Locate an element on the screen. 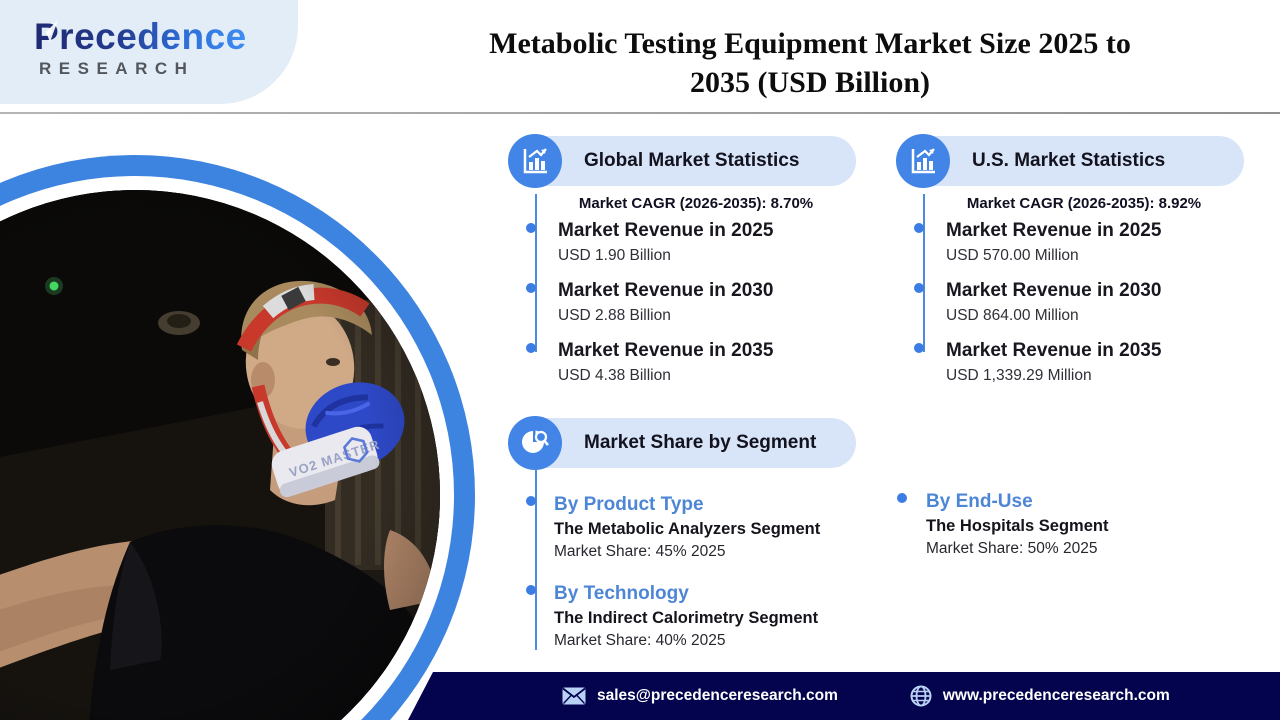 Image resolution: width=1280 pixels, height=720 pixels. globe-icon is located at coordinates (921, 696).